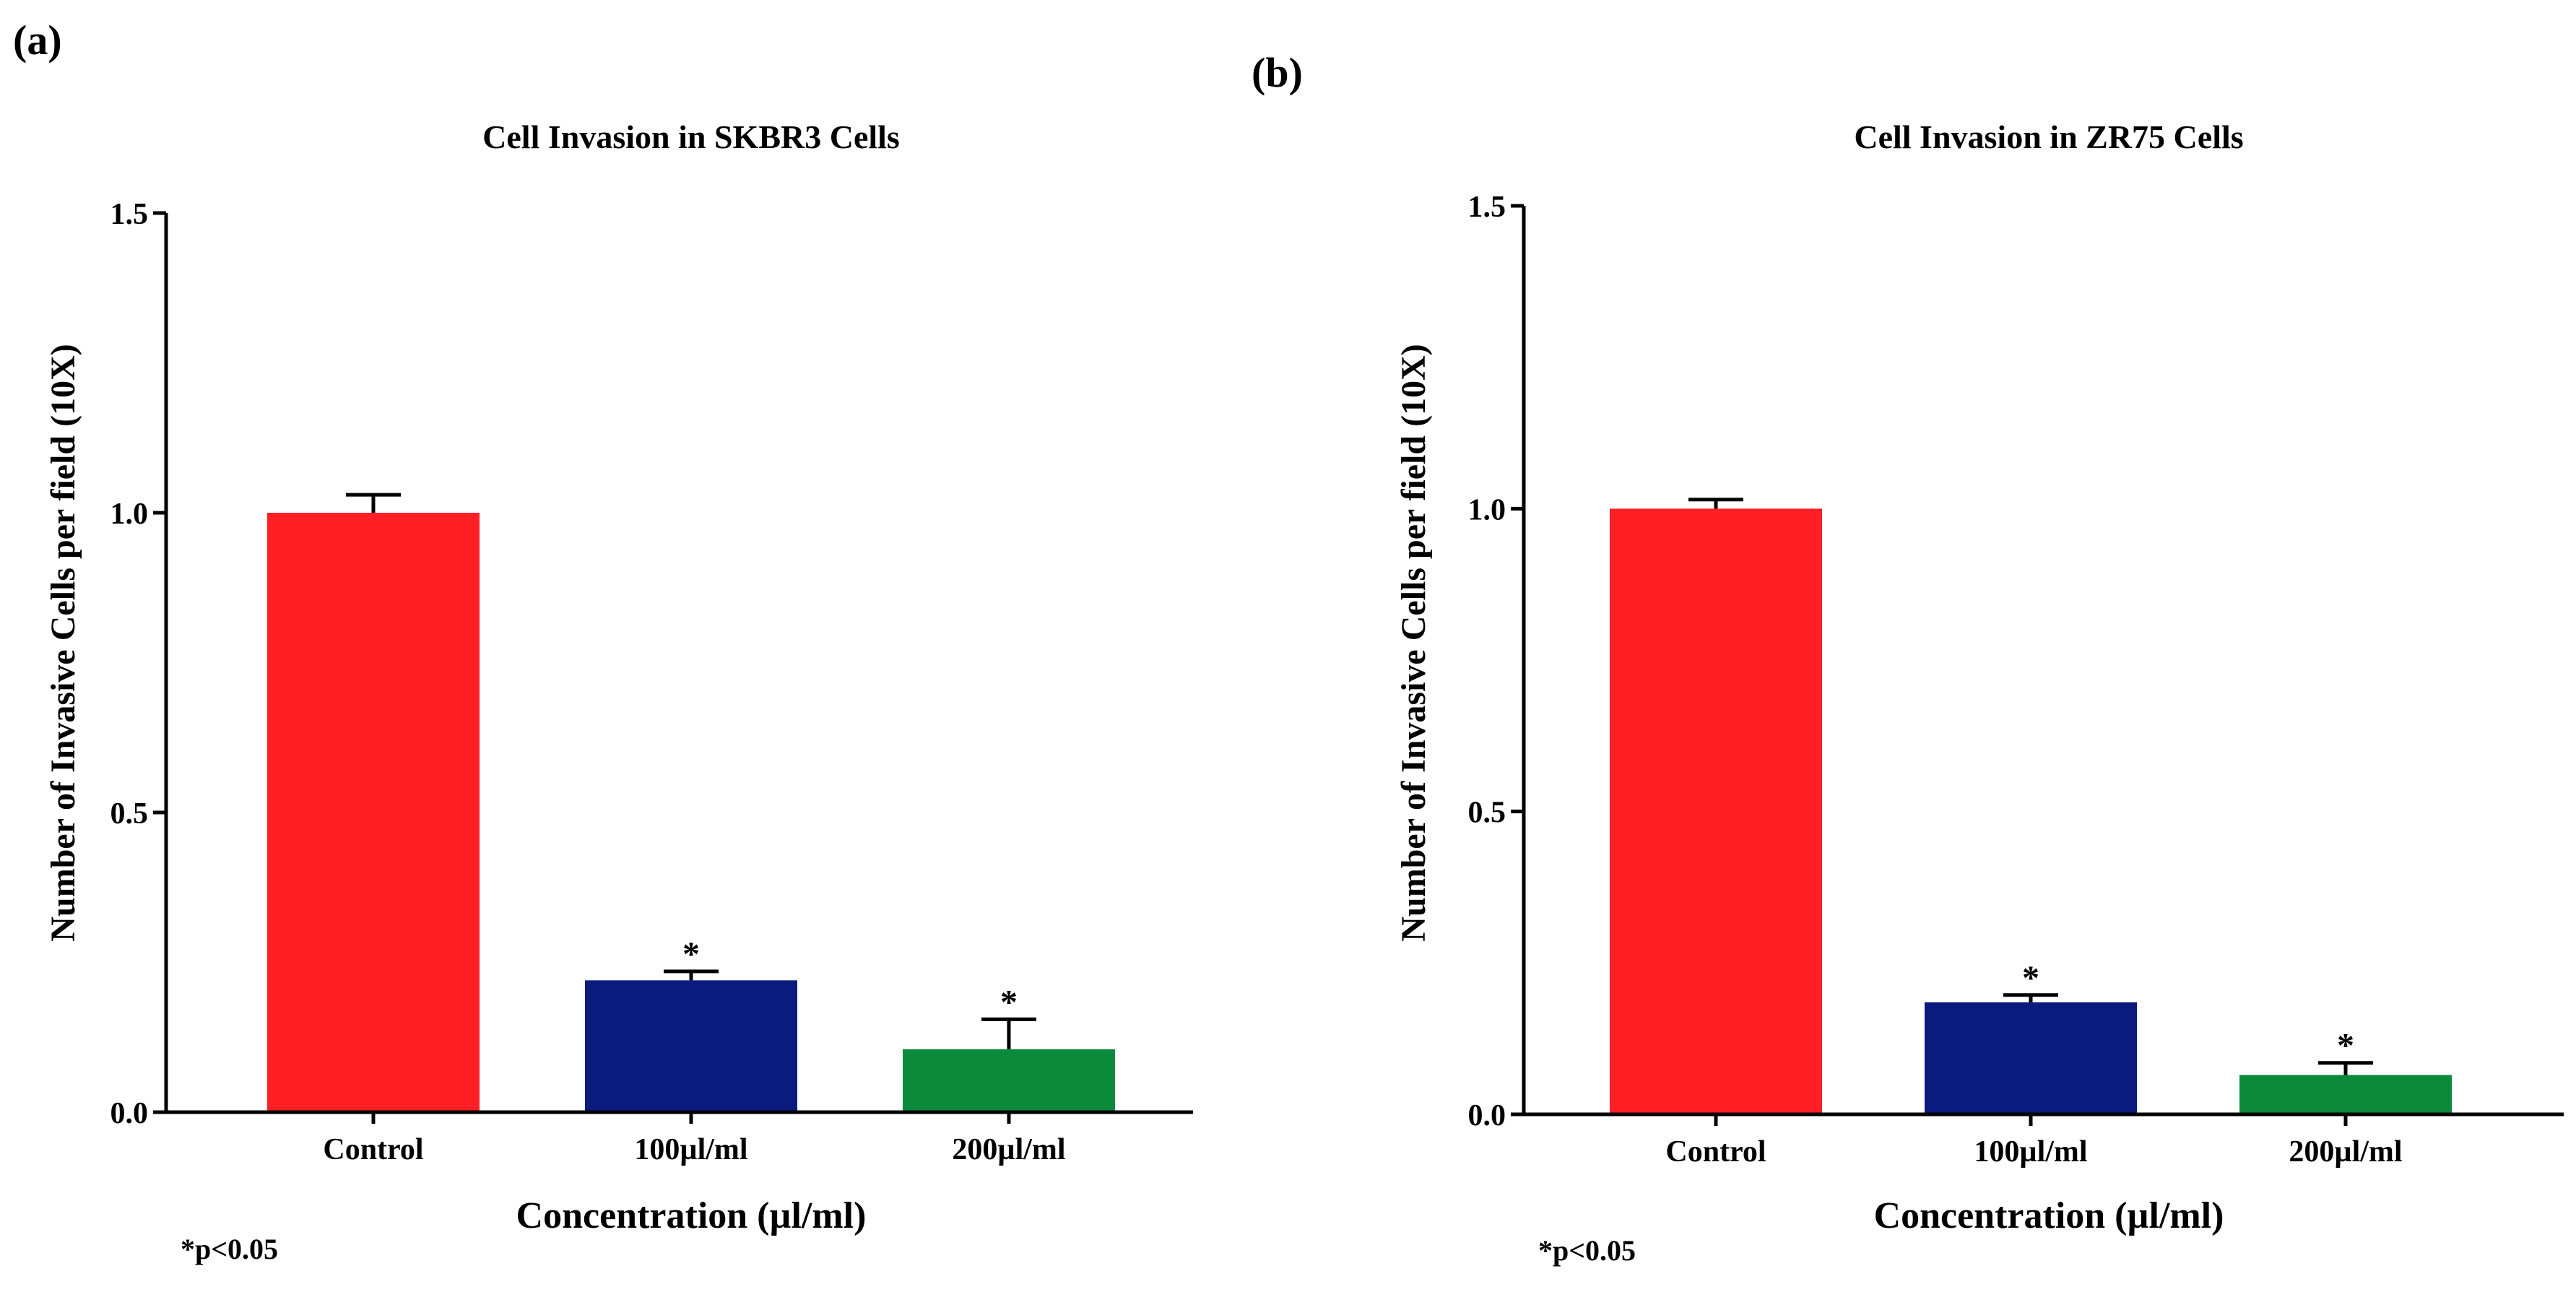 The width and height of the screenshot is (2576, 1292). What do you see at coordinates (37, 40) in the screenshot?
I see `panel-label: (a)` at bounding box center [37, 40].